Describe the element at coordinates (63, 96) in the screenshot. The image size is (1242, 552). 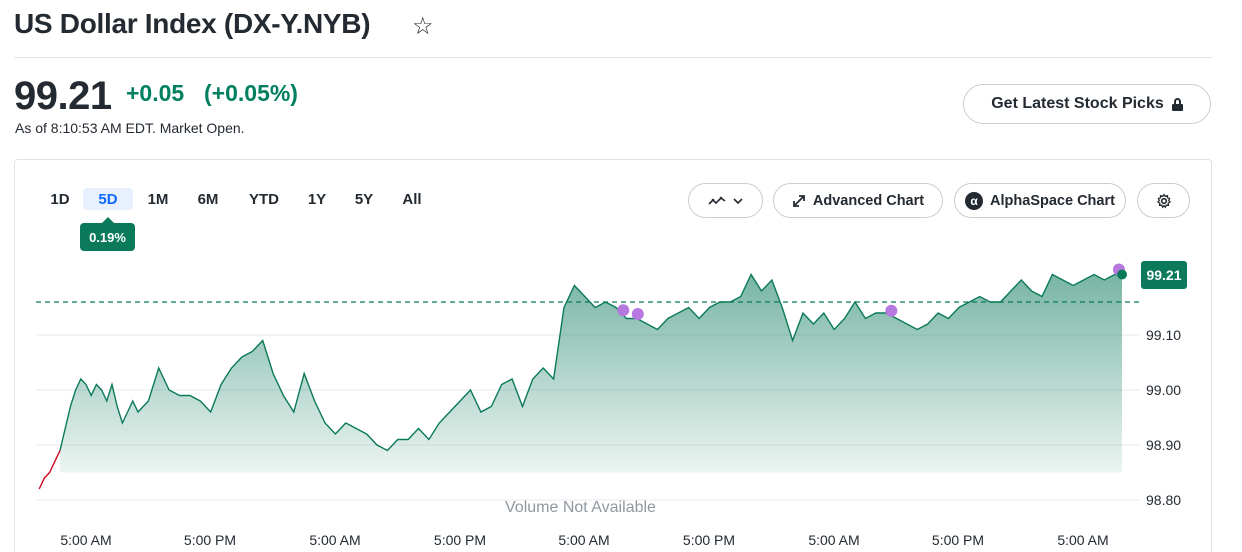
I see `price: 99.21` at that location.